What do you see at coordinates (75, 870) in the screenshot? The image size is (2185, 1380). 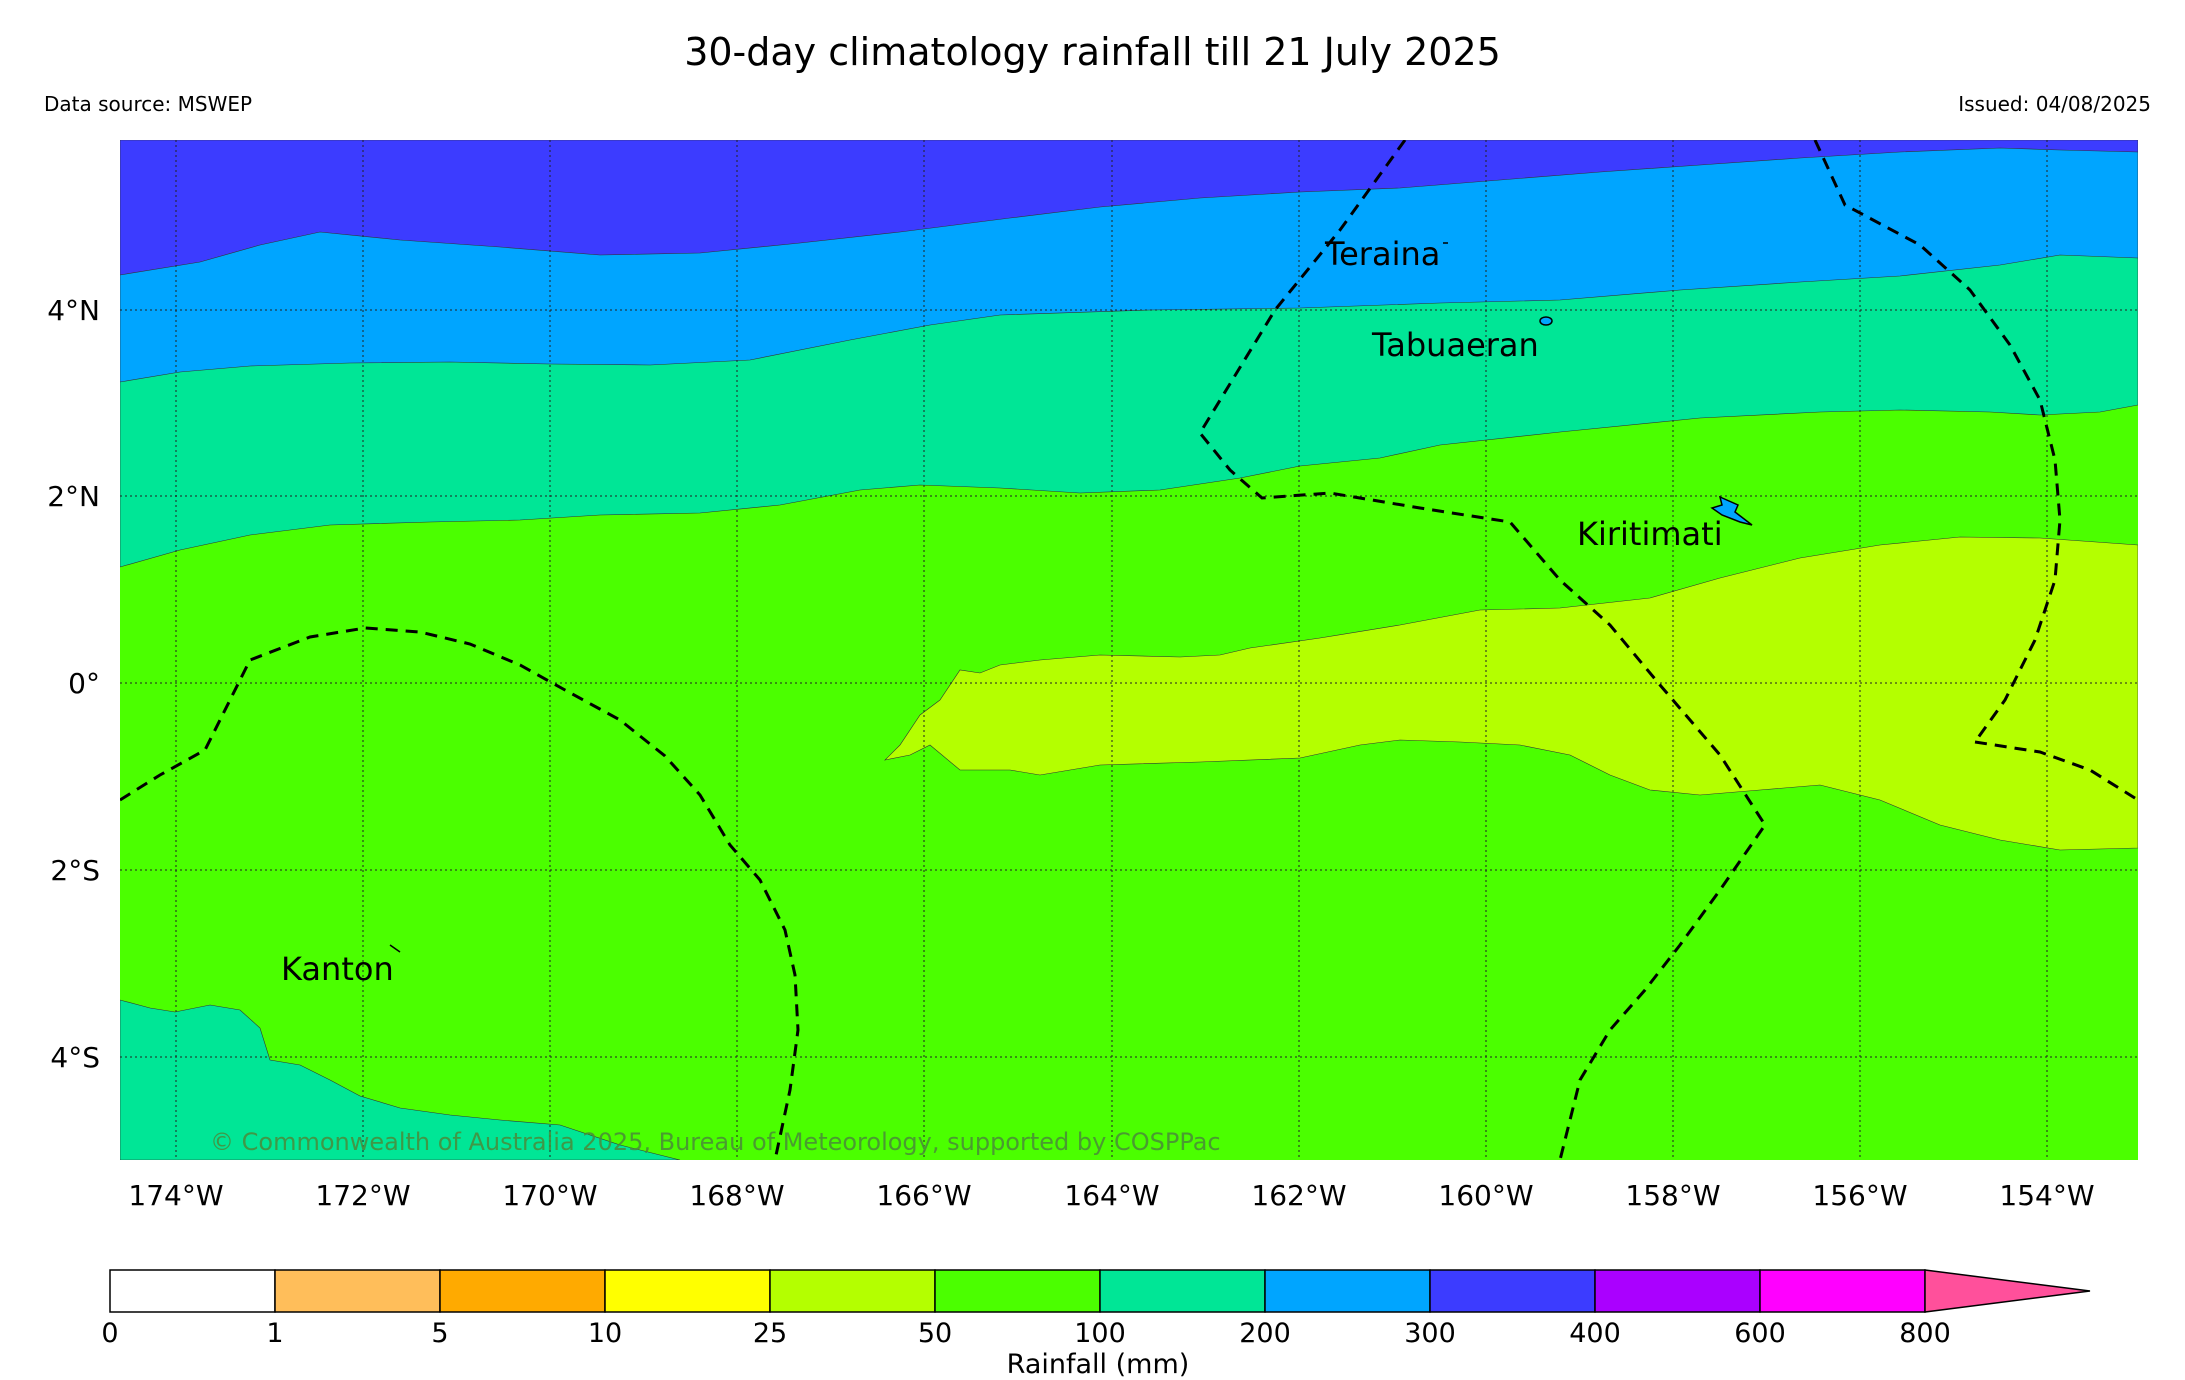 I see `lat-tick: 2°S` at bounding box center [75, 870].